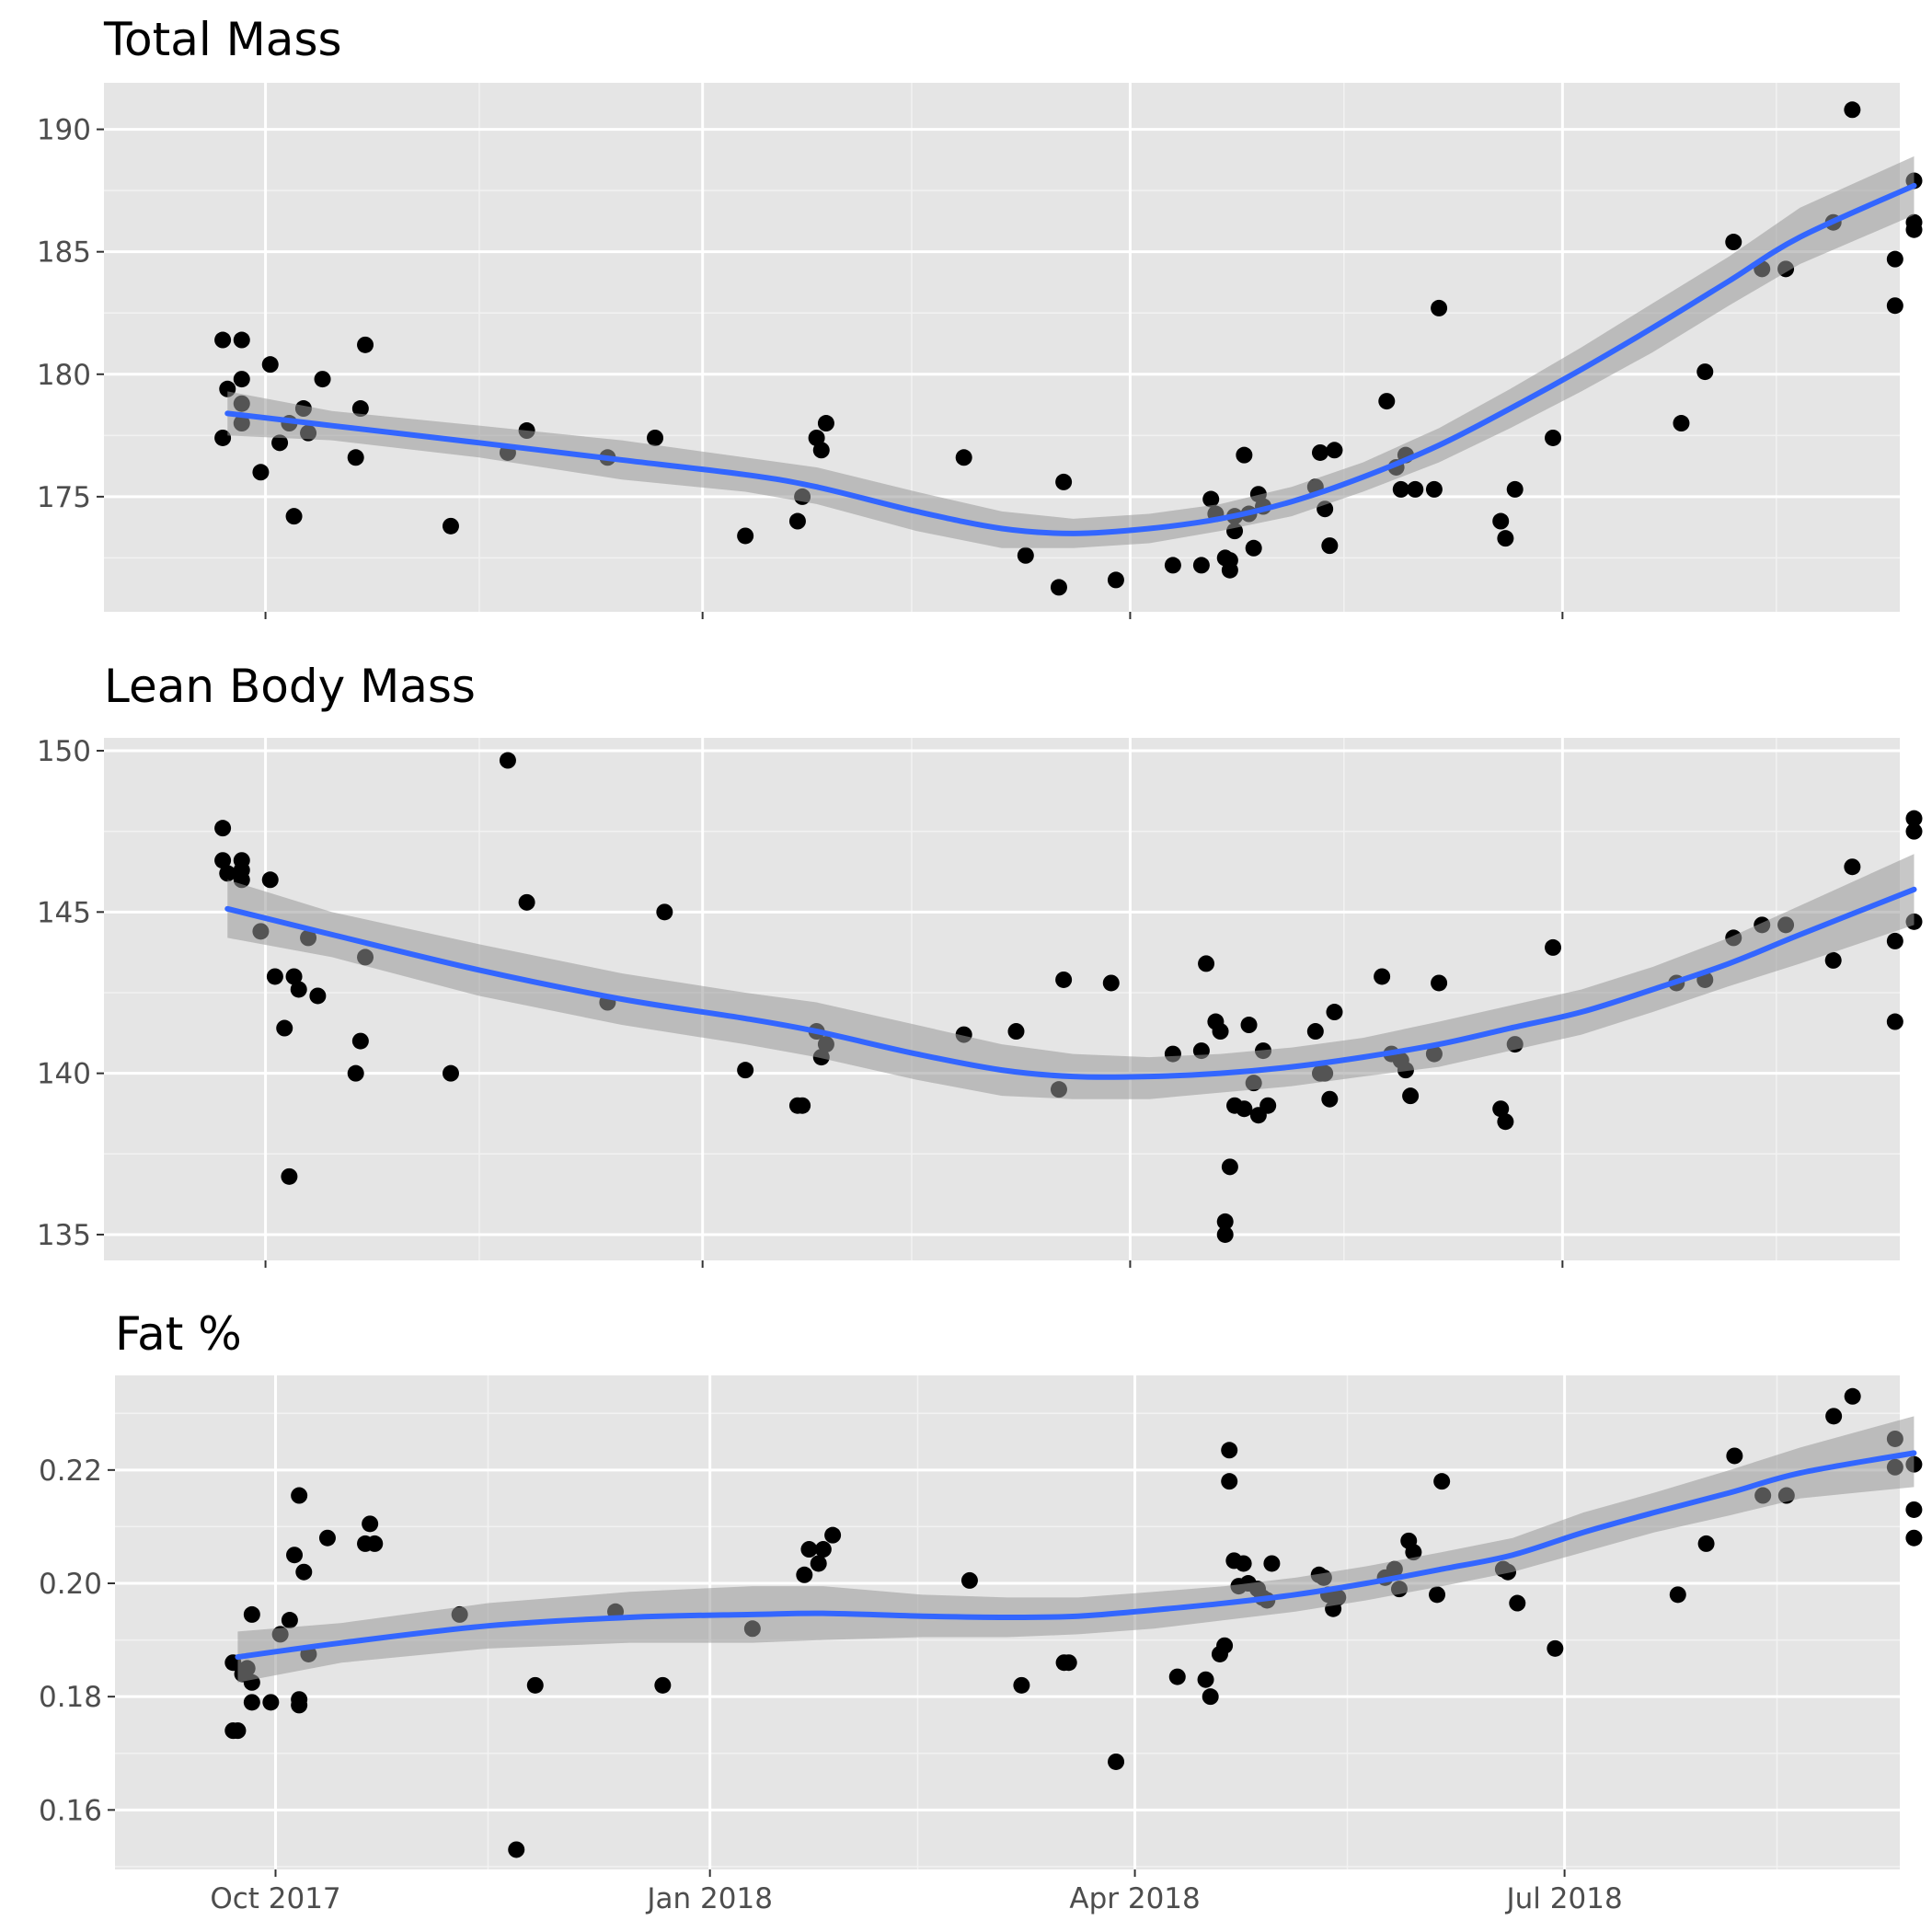 The width and height of the screenshot is (1932, 1932). What do you see at coordinates (64, 497) in the screenshot?
I see `total-mass-y-tick-label: 175` at bounding box center [64, 497].